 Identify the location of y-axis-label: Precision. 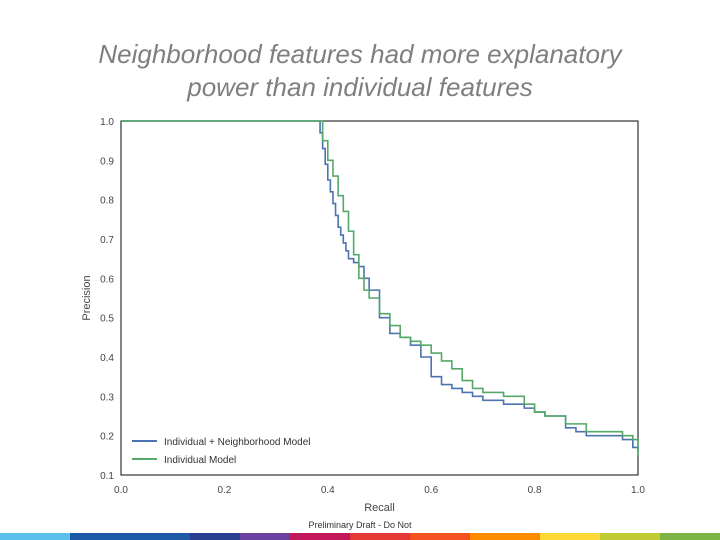
(87, 297).